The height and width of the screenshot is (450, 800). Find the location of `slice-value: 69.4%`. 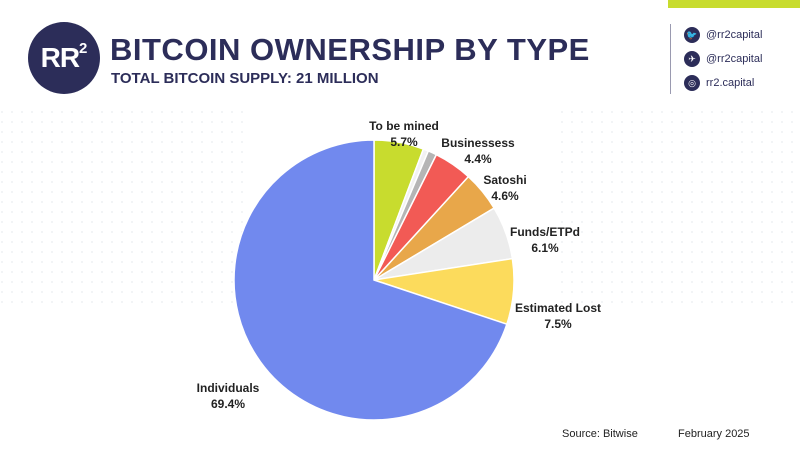

slice-value: 69.4% is located at coordinates (228, 404).